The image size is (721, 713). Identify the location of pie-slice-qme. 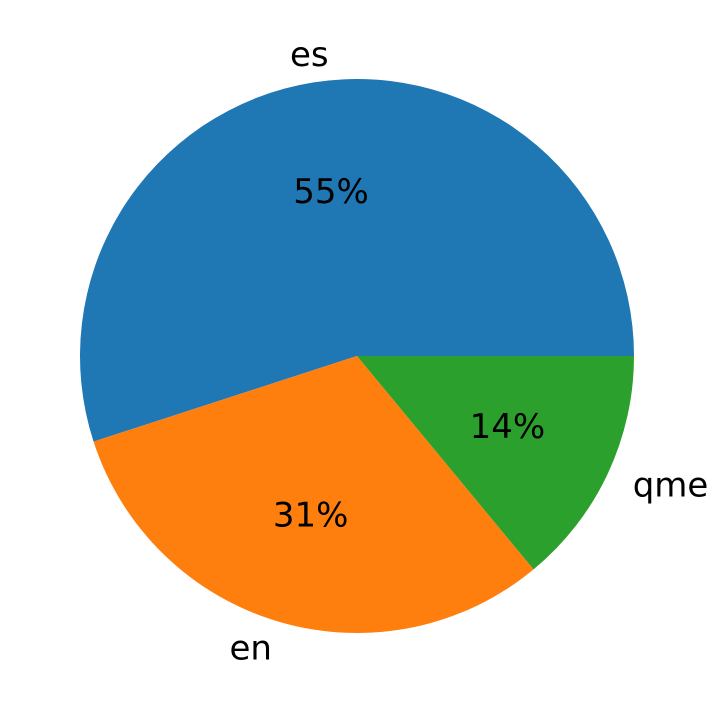
(495, 463).